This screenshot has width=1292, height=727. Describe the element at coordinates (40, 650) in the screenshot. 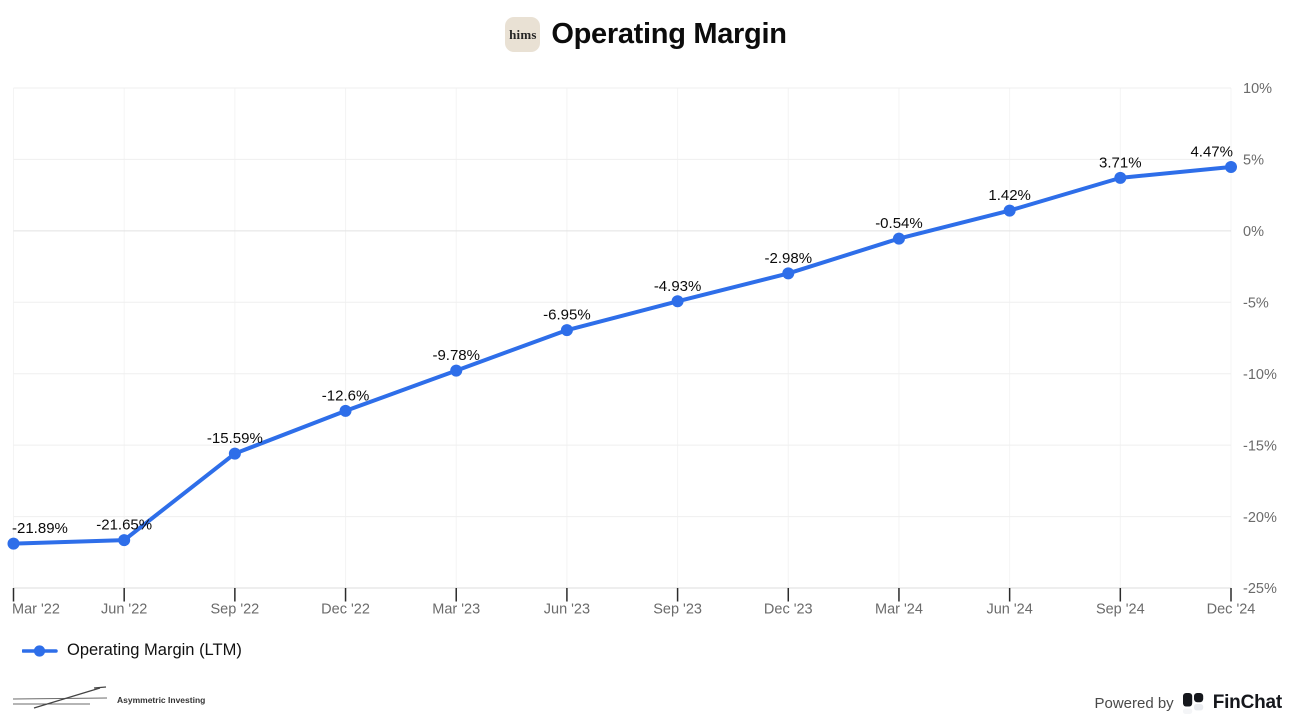

I see `legend-marker-icon` at that location.